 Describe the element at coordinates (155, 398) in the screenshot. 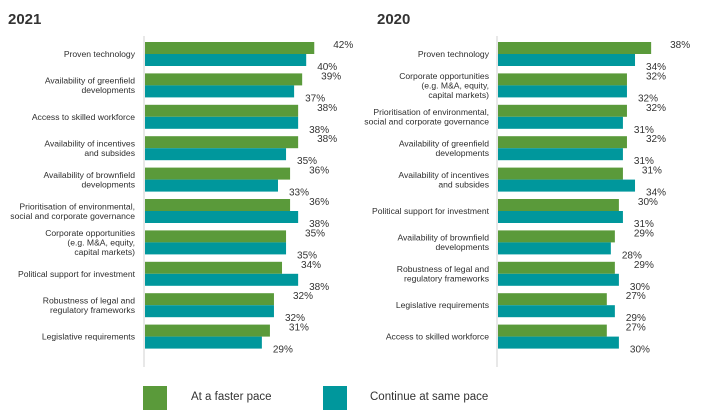

I see `legend-swatch-faster` at that location.